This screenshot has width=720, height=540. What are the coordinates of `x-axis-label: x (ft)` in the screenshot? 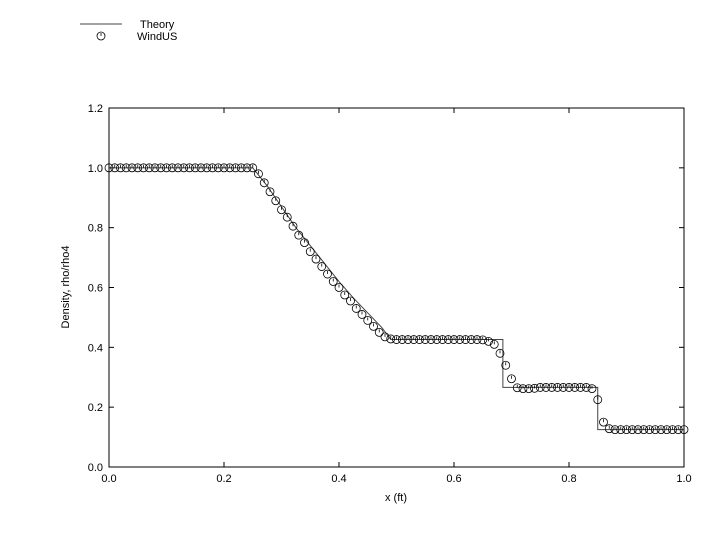 It's located at (396, 498).